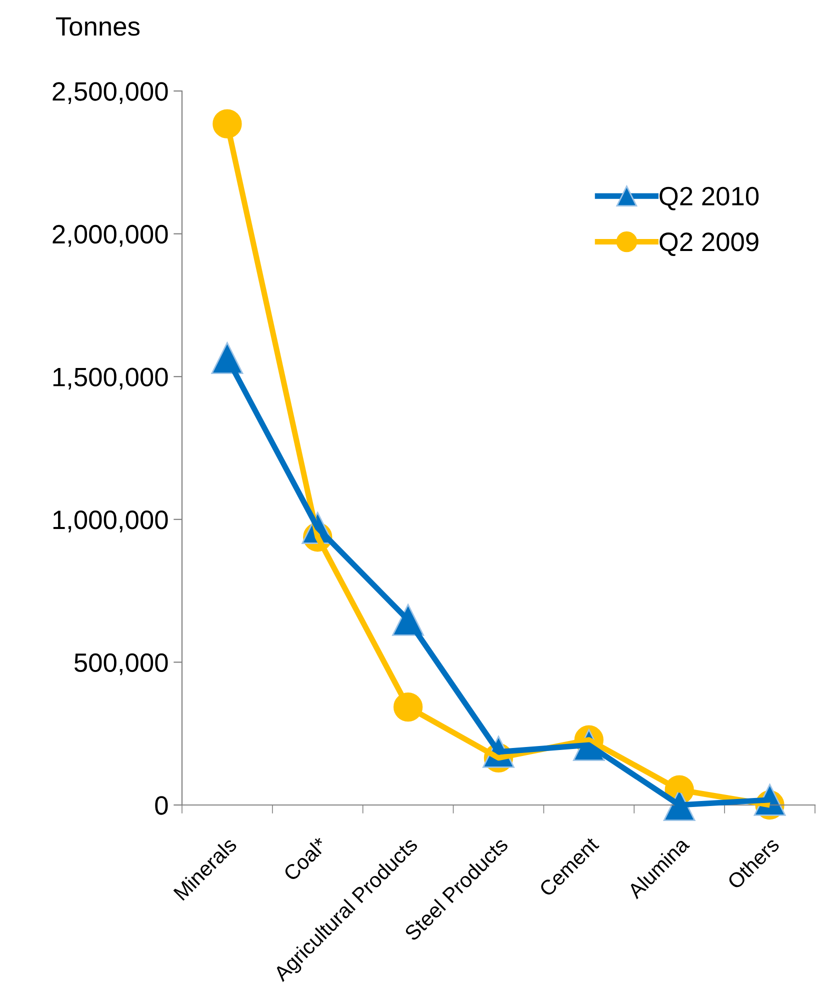 Image resolution: width=821 pixels, height=995 pixels. What do you see at coordinates (121, 664) in the screenshot?
I see `y-tick-label: 500,000` at bounding box center [121, 664].